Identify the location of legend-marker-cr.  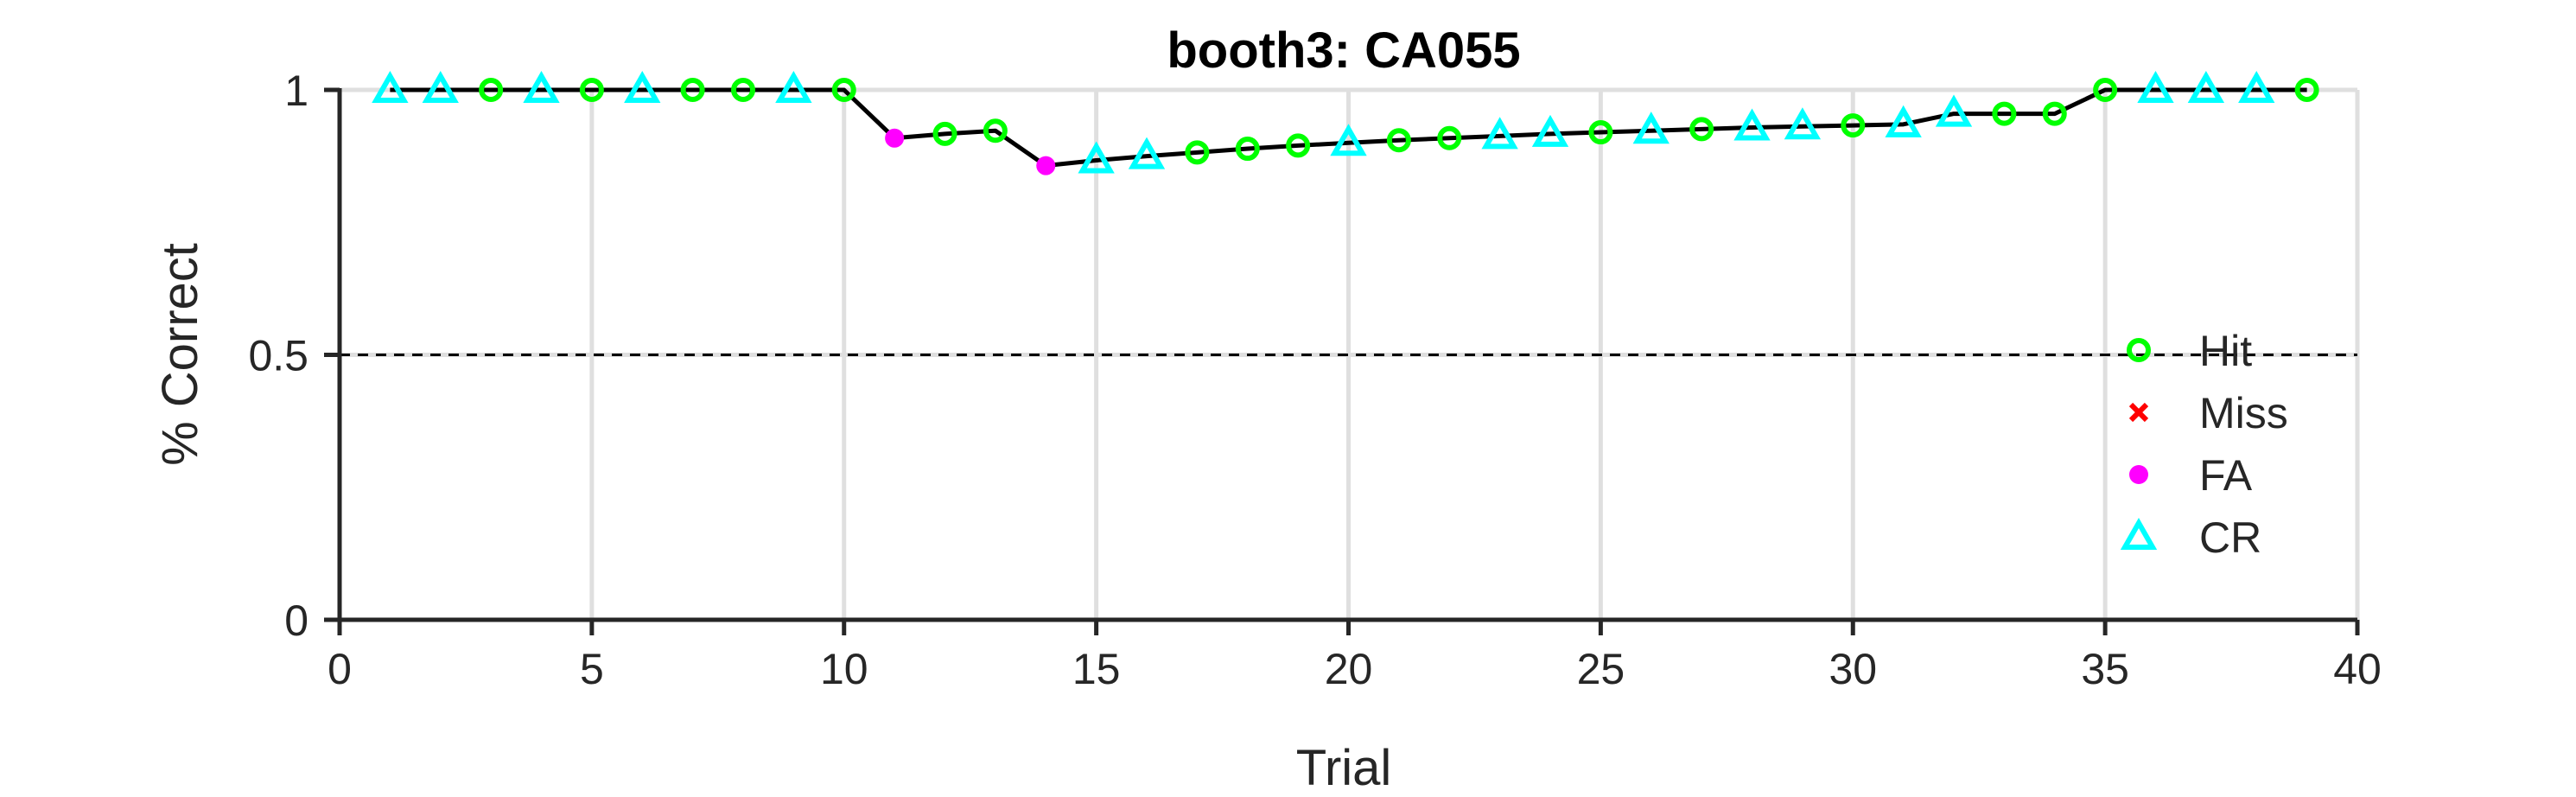
(2139, 533).